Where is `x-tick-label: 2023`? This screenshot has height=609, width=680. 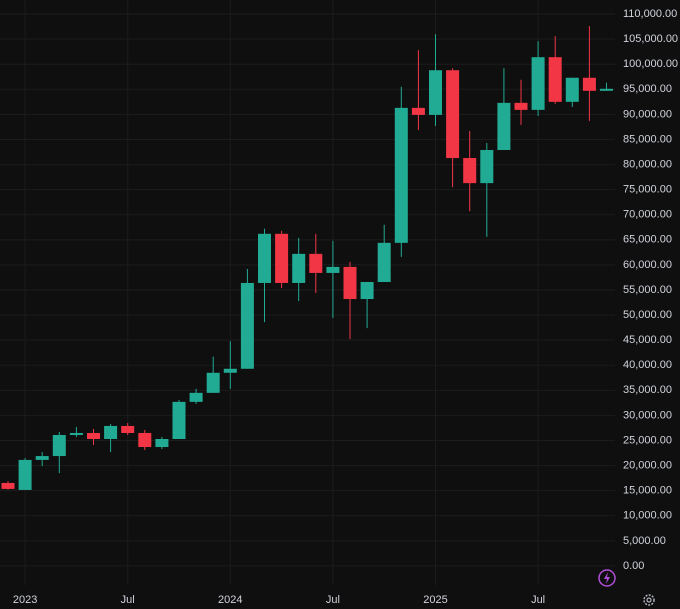 x-tick-label: 2023 is located at coordinates (25, 600).